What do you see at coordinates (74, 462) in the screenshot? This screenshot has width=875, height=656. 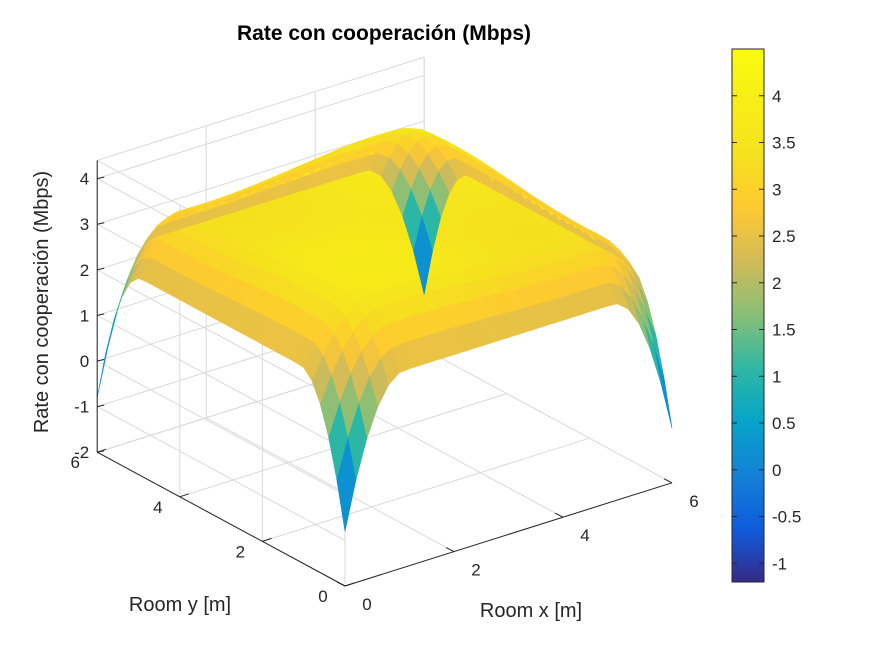 I see `y-tick-label: 6` at bounding box center [74, 462].